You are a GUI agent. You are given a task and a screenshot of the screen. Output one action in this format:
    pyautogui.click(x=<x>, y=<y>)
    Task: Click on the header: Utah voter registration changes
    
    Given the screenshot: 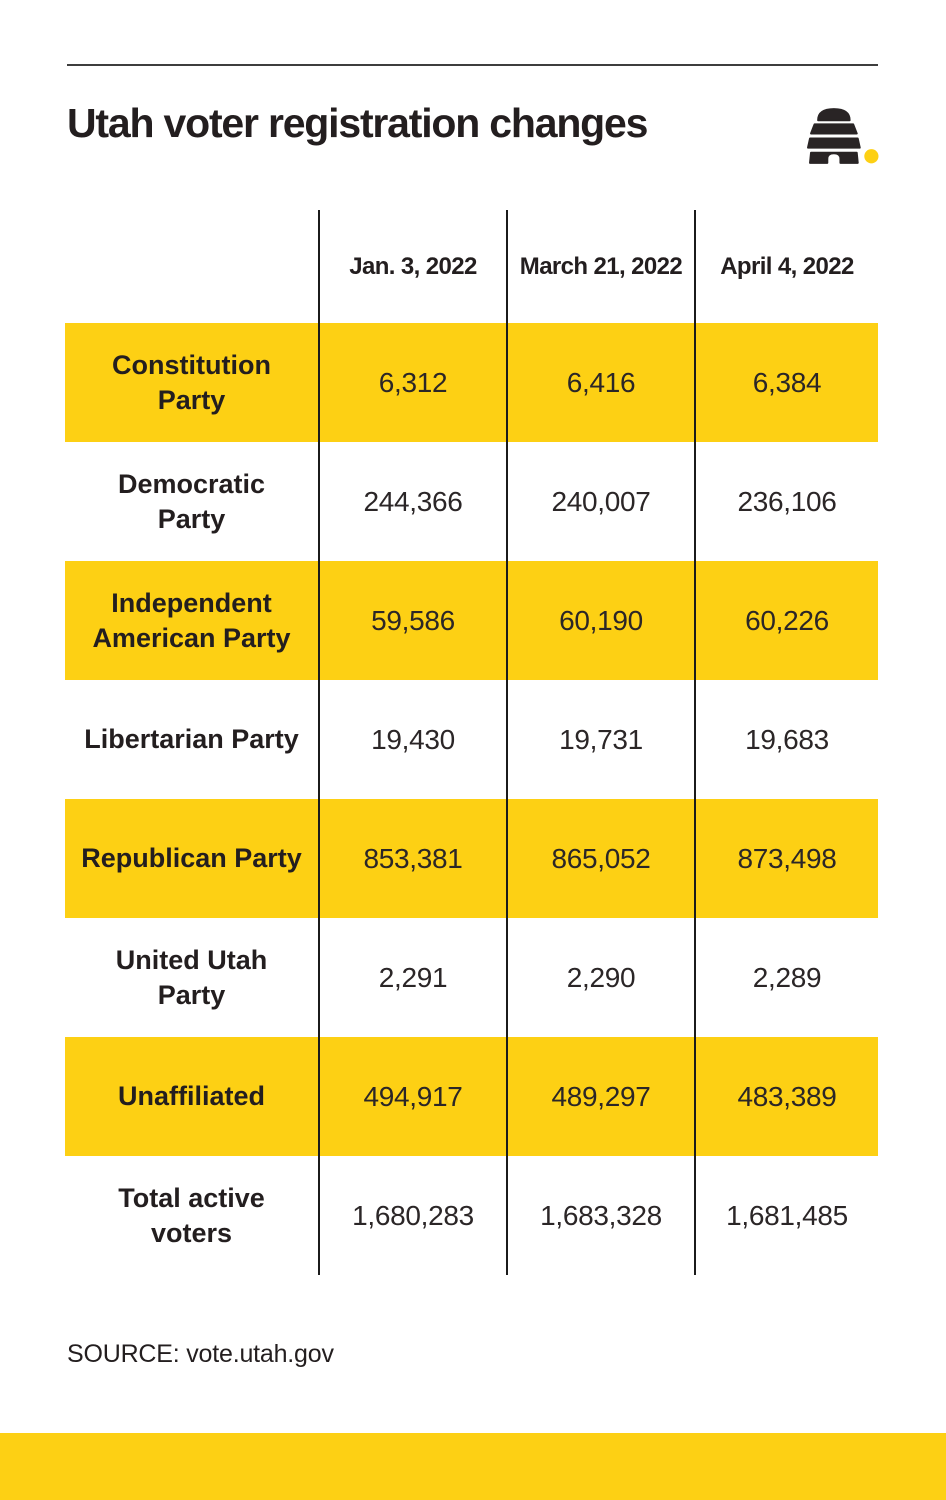 What is the action you would take?
    pyautogui.click(x=473, y=132)
    